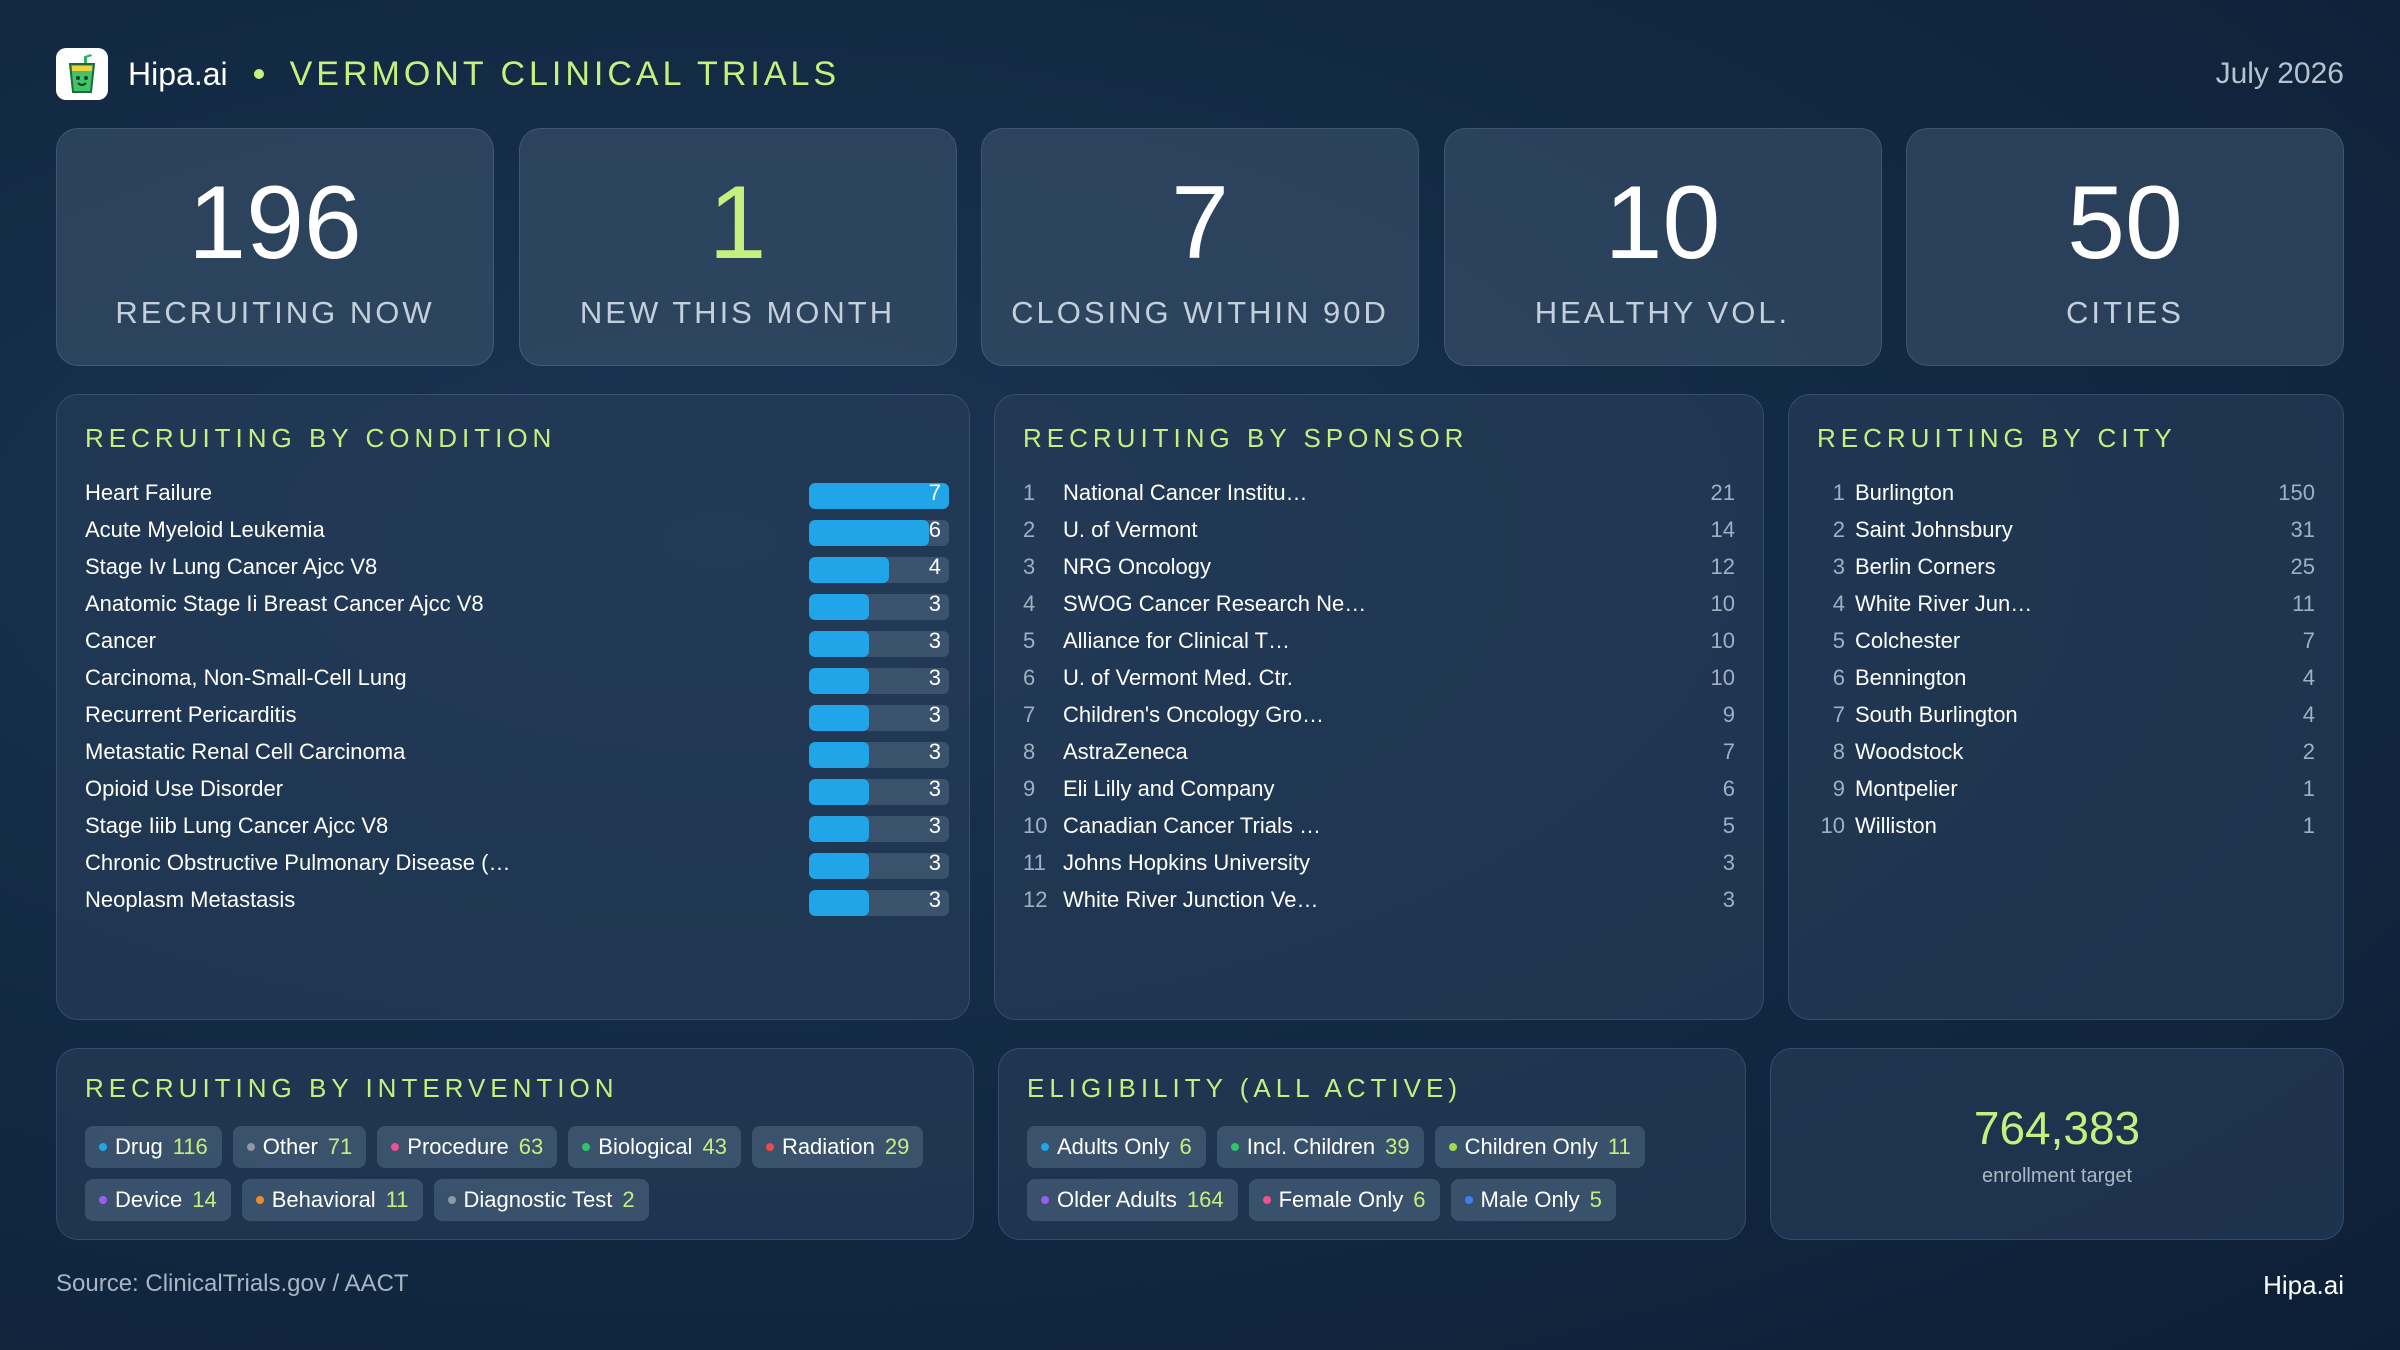  Describe the element at coordinates (517, 566) in the screenshot. I see `condition-row: Stage Iv Lung Cancer Ajcc V8 4` at that location.